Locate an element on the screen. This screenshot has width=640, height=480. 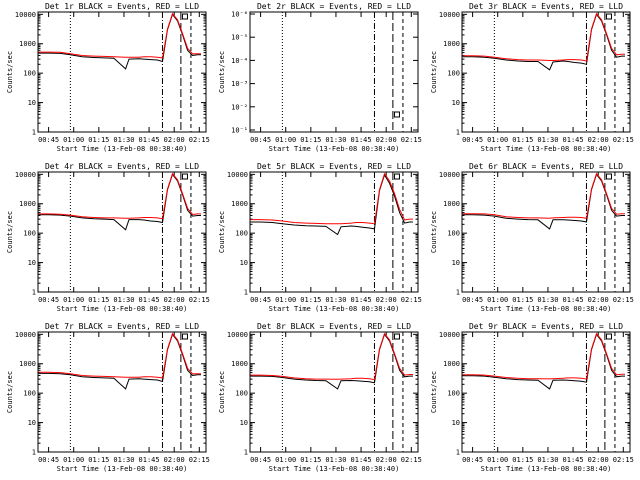
panel-title: Det 4r BLACK = Events, RED = LLD is located at coordinates (122, 166).